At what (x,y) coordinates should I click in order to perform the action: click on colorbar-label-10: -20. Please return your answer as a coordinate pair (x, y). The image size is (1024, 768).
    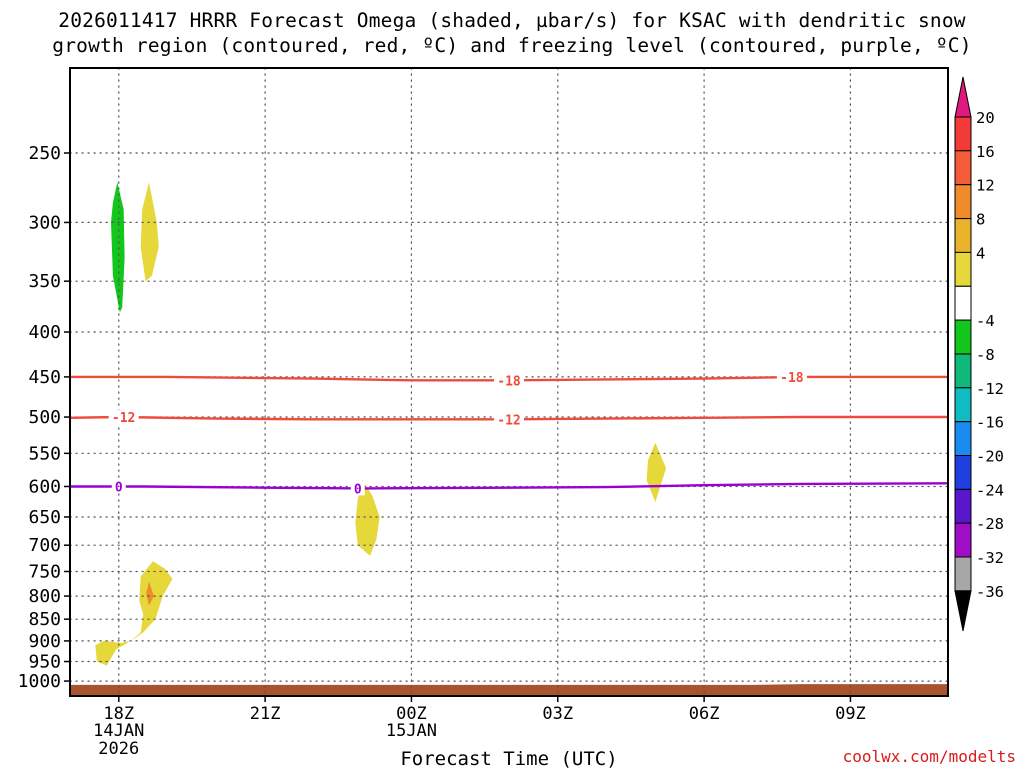
    Looking at the image, I should click on (990, 457).